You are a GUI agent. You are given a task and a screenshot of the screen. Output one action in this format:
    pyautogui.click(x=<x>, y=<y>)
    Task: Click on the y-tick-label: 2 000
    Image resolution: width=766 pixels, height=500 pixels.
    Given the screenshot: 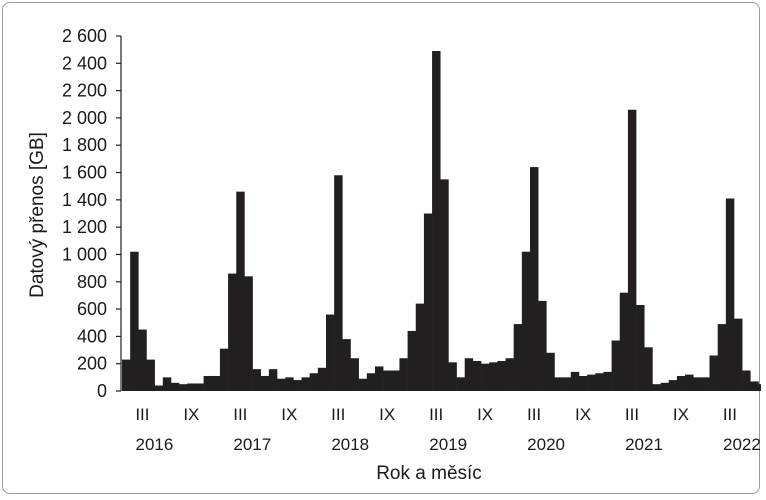 What is the action you would take?
    pyautogui.click(x=84, y=118)
    